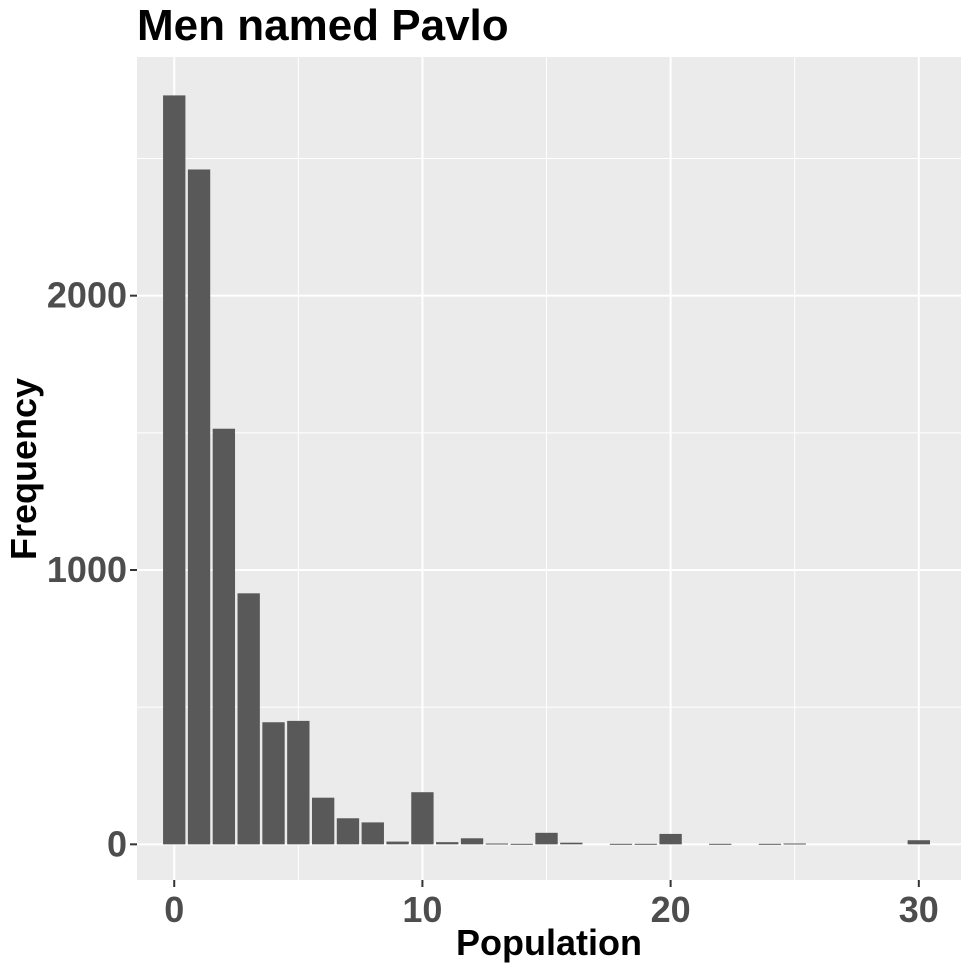 The width and height of the screenshot is (969, 969). What do you see at coordinates (549, 942) in the screenshot?
I see `x-axis-title: Population` at bounding box center [549, 942].